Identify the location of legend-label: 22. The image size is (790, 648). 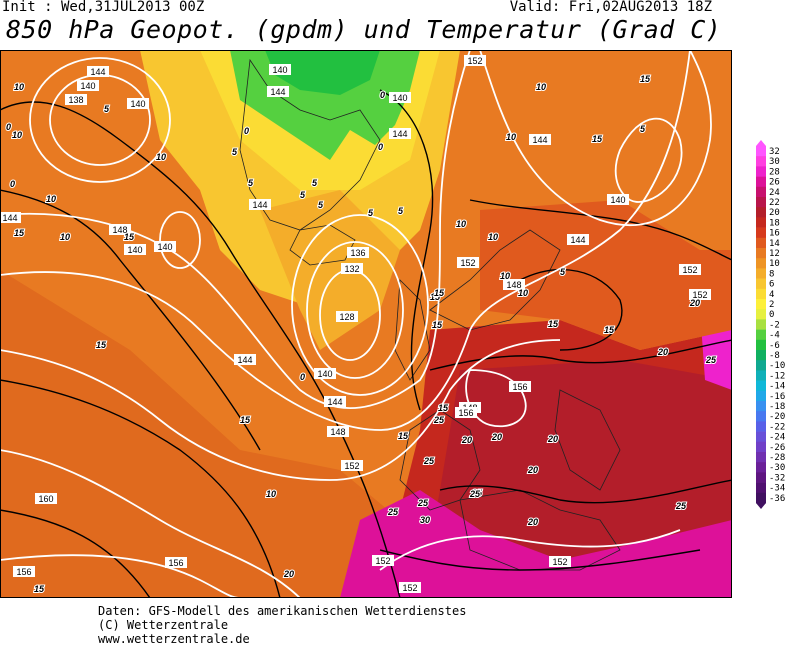
(774, 203).